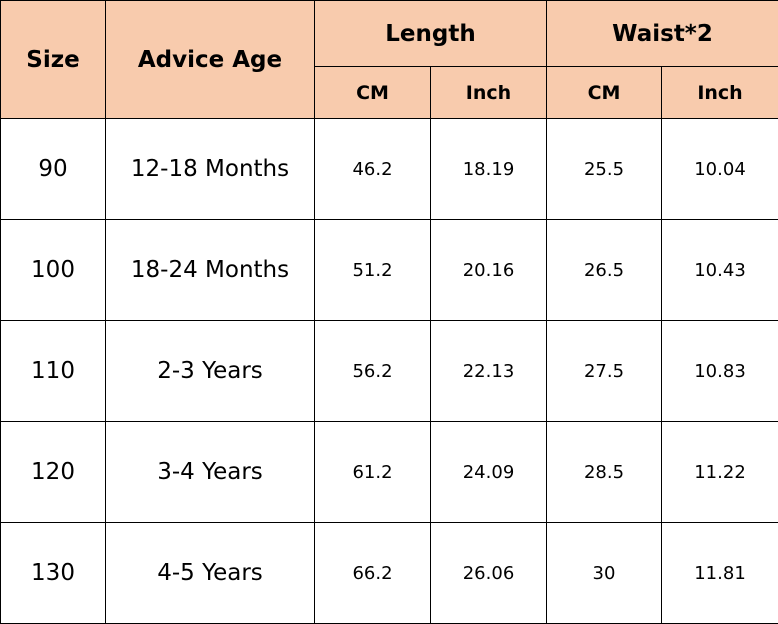  I want to click on data-cell: 10.83, so click(719, 371).